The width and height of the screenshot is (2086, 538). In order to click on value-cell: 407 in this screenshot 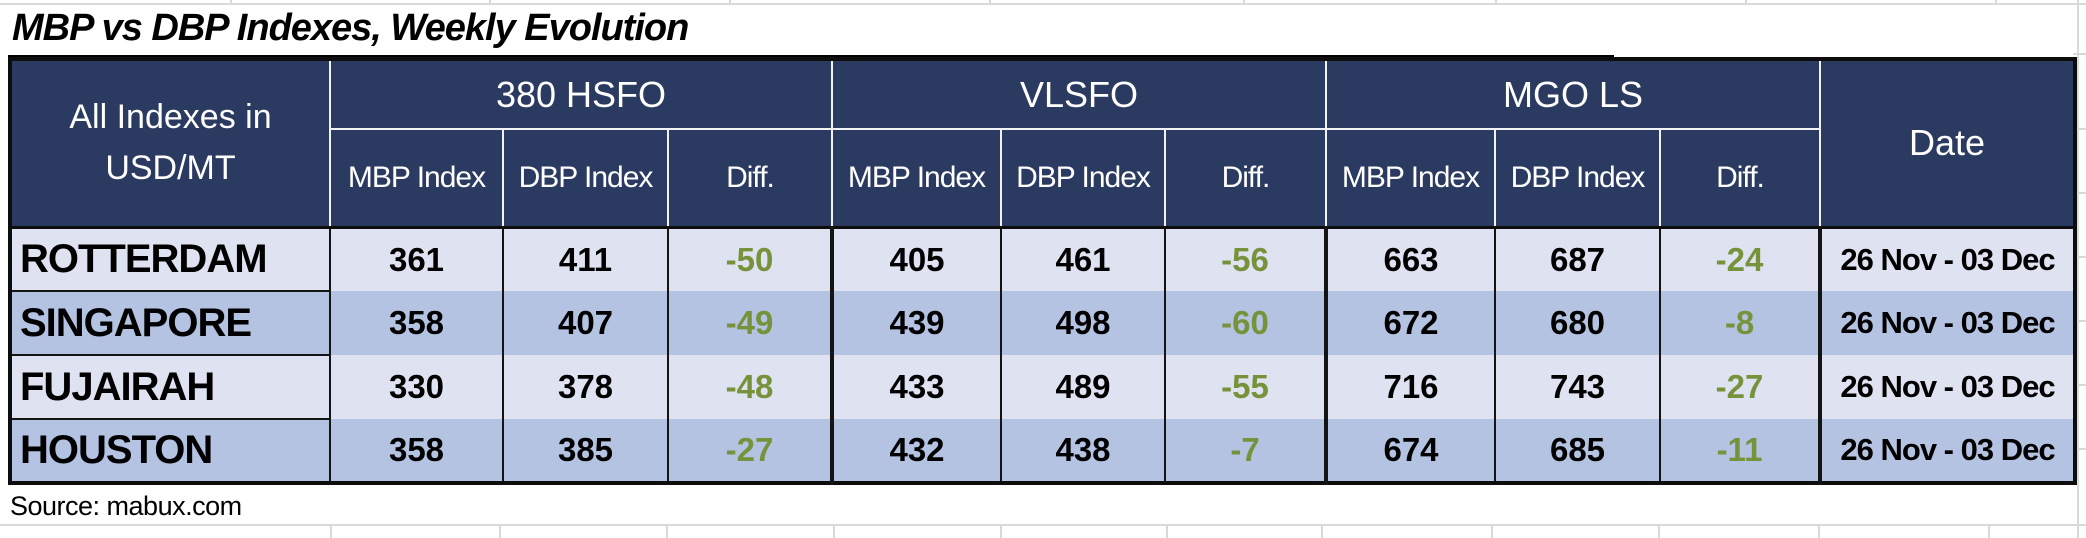, I will do `click(585, 323)`.